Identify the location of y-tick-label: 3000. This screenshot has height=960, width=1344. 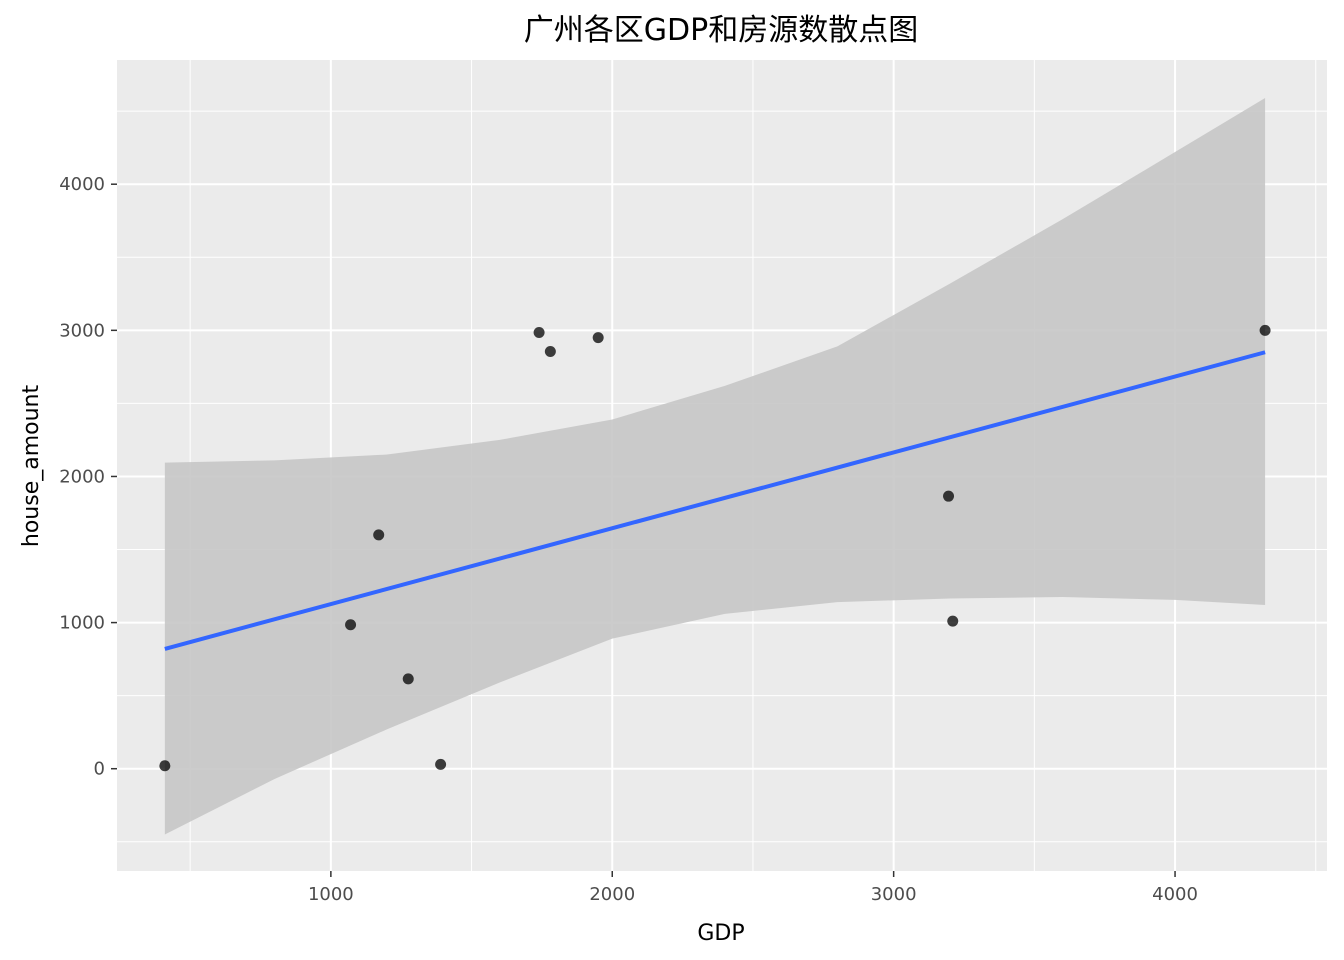
(82, 330).